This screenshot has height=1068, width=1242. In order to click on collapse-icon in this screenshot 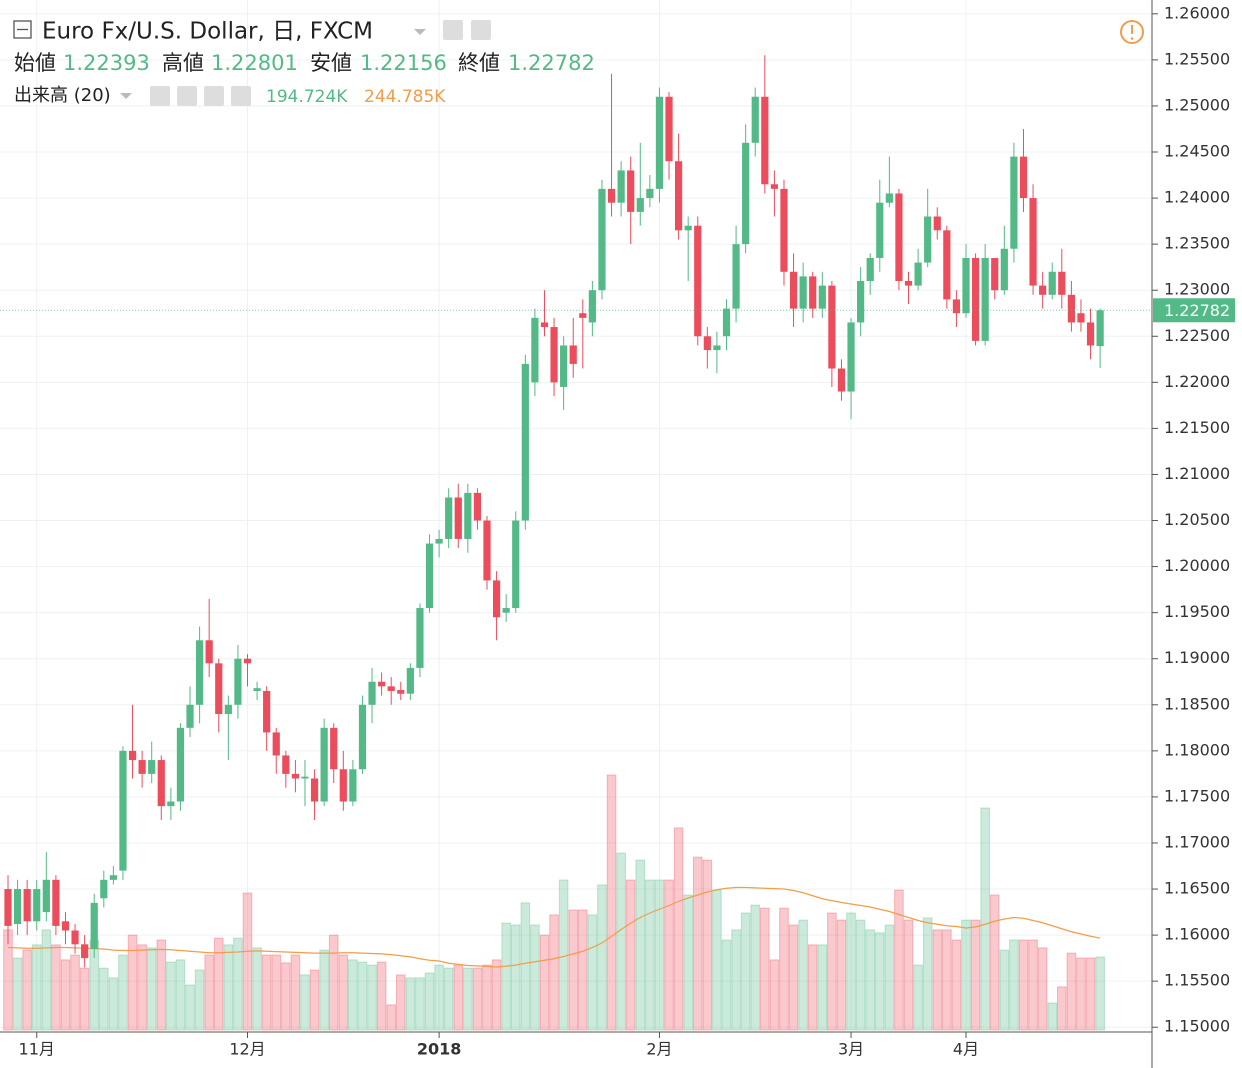, I will do `click(22, 29)`.